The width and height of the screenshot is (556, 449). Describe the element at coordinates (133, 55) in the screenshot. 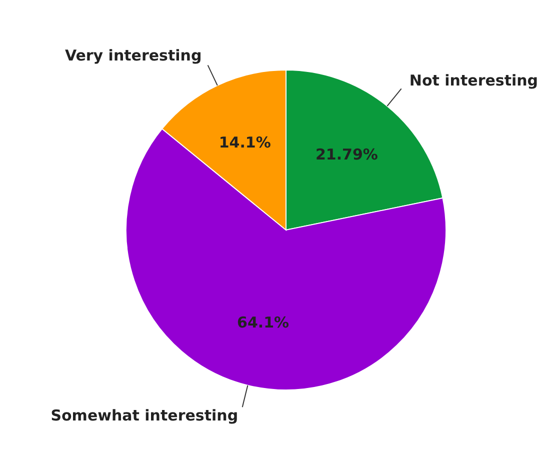

I see `slice-label: Very interesting` at that location.